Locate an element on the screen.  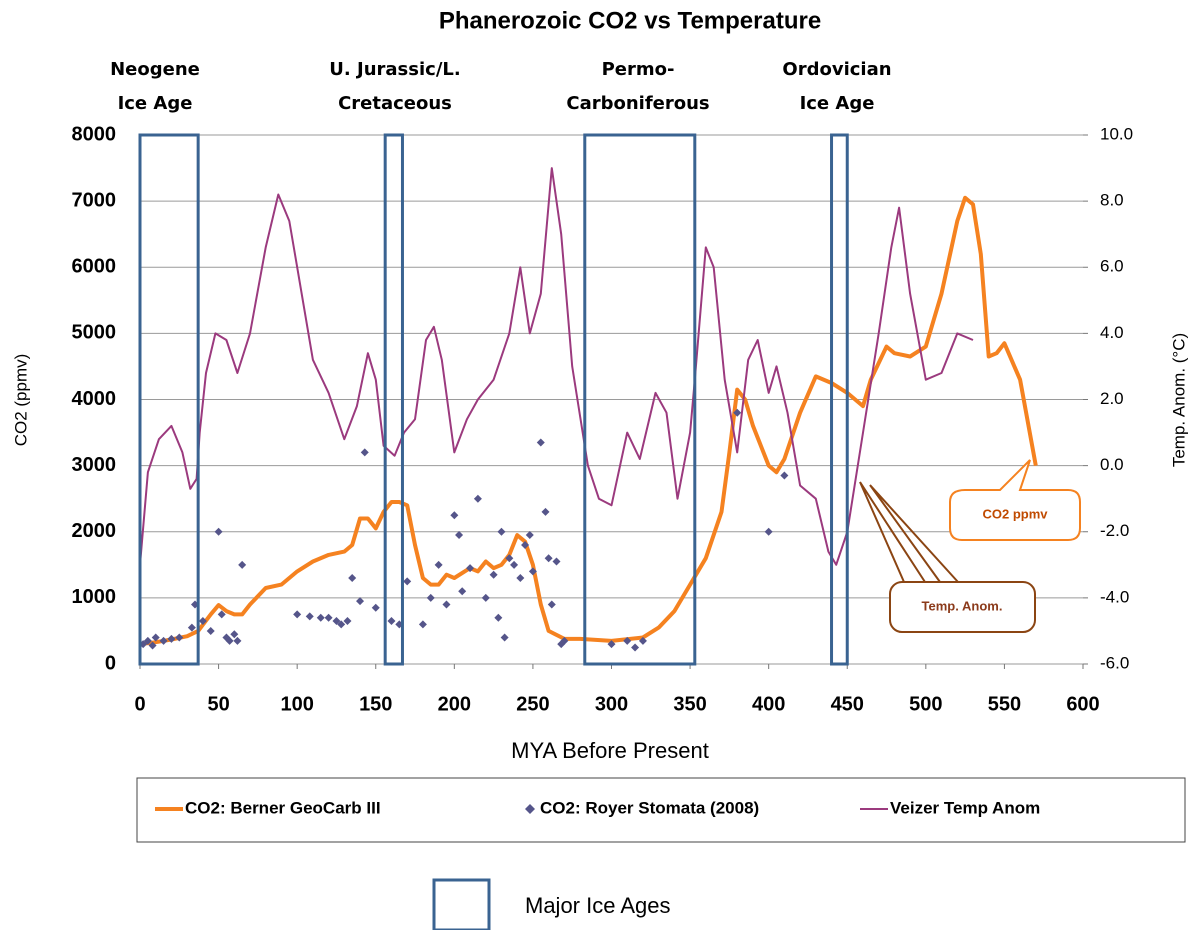
x-tick-label: 500 is located at coordinates (925, 704).